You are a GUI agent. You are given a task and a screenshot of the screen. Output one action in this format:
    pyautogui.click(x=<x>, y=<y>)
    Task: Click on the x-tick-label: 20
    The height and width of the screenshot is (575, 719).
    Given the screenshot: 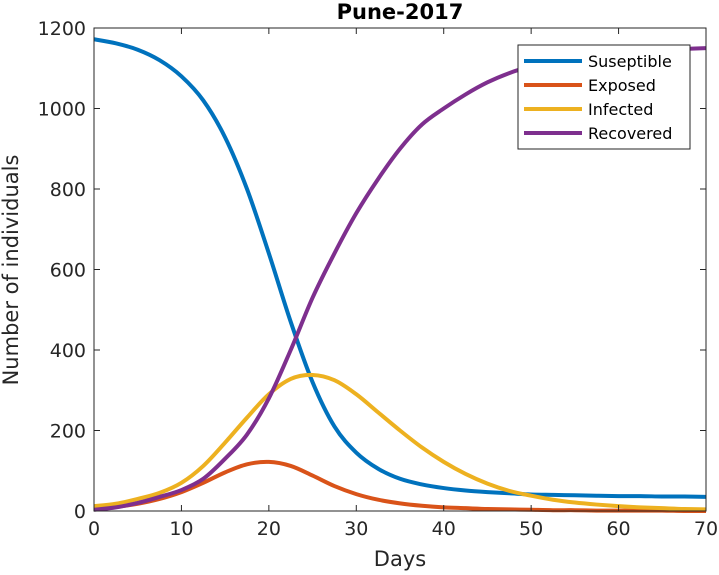 What is the action you would take?
    pyautogui.click(x=269, y=529)
    